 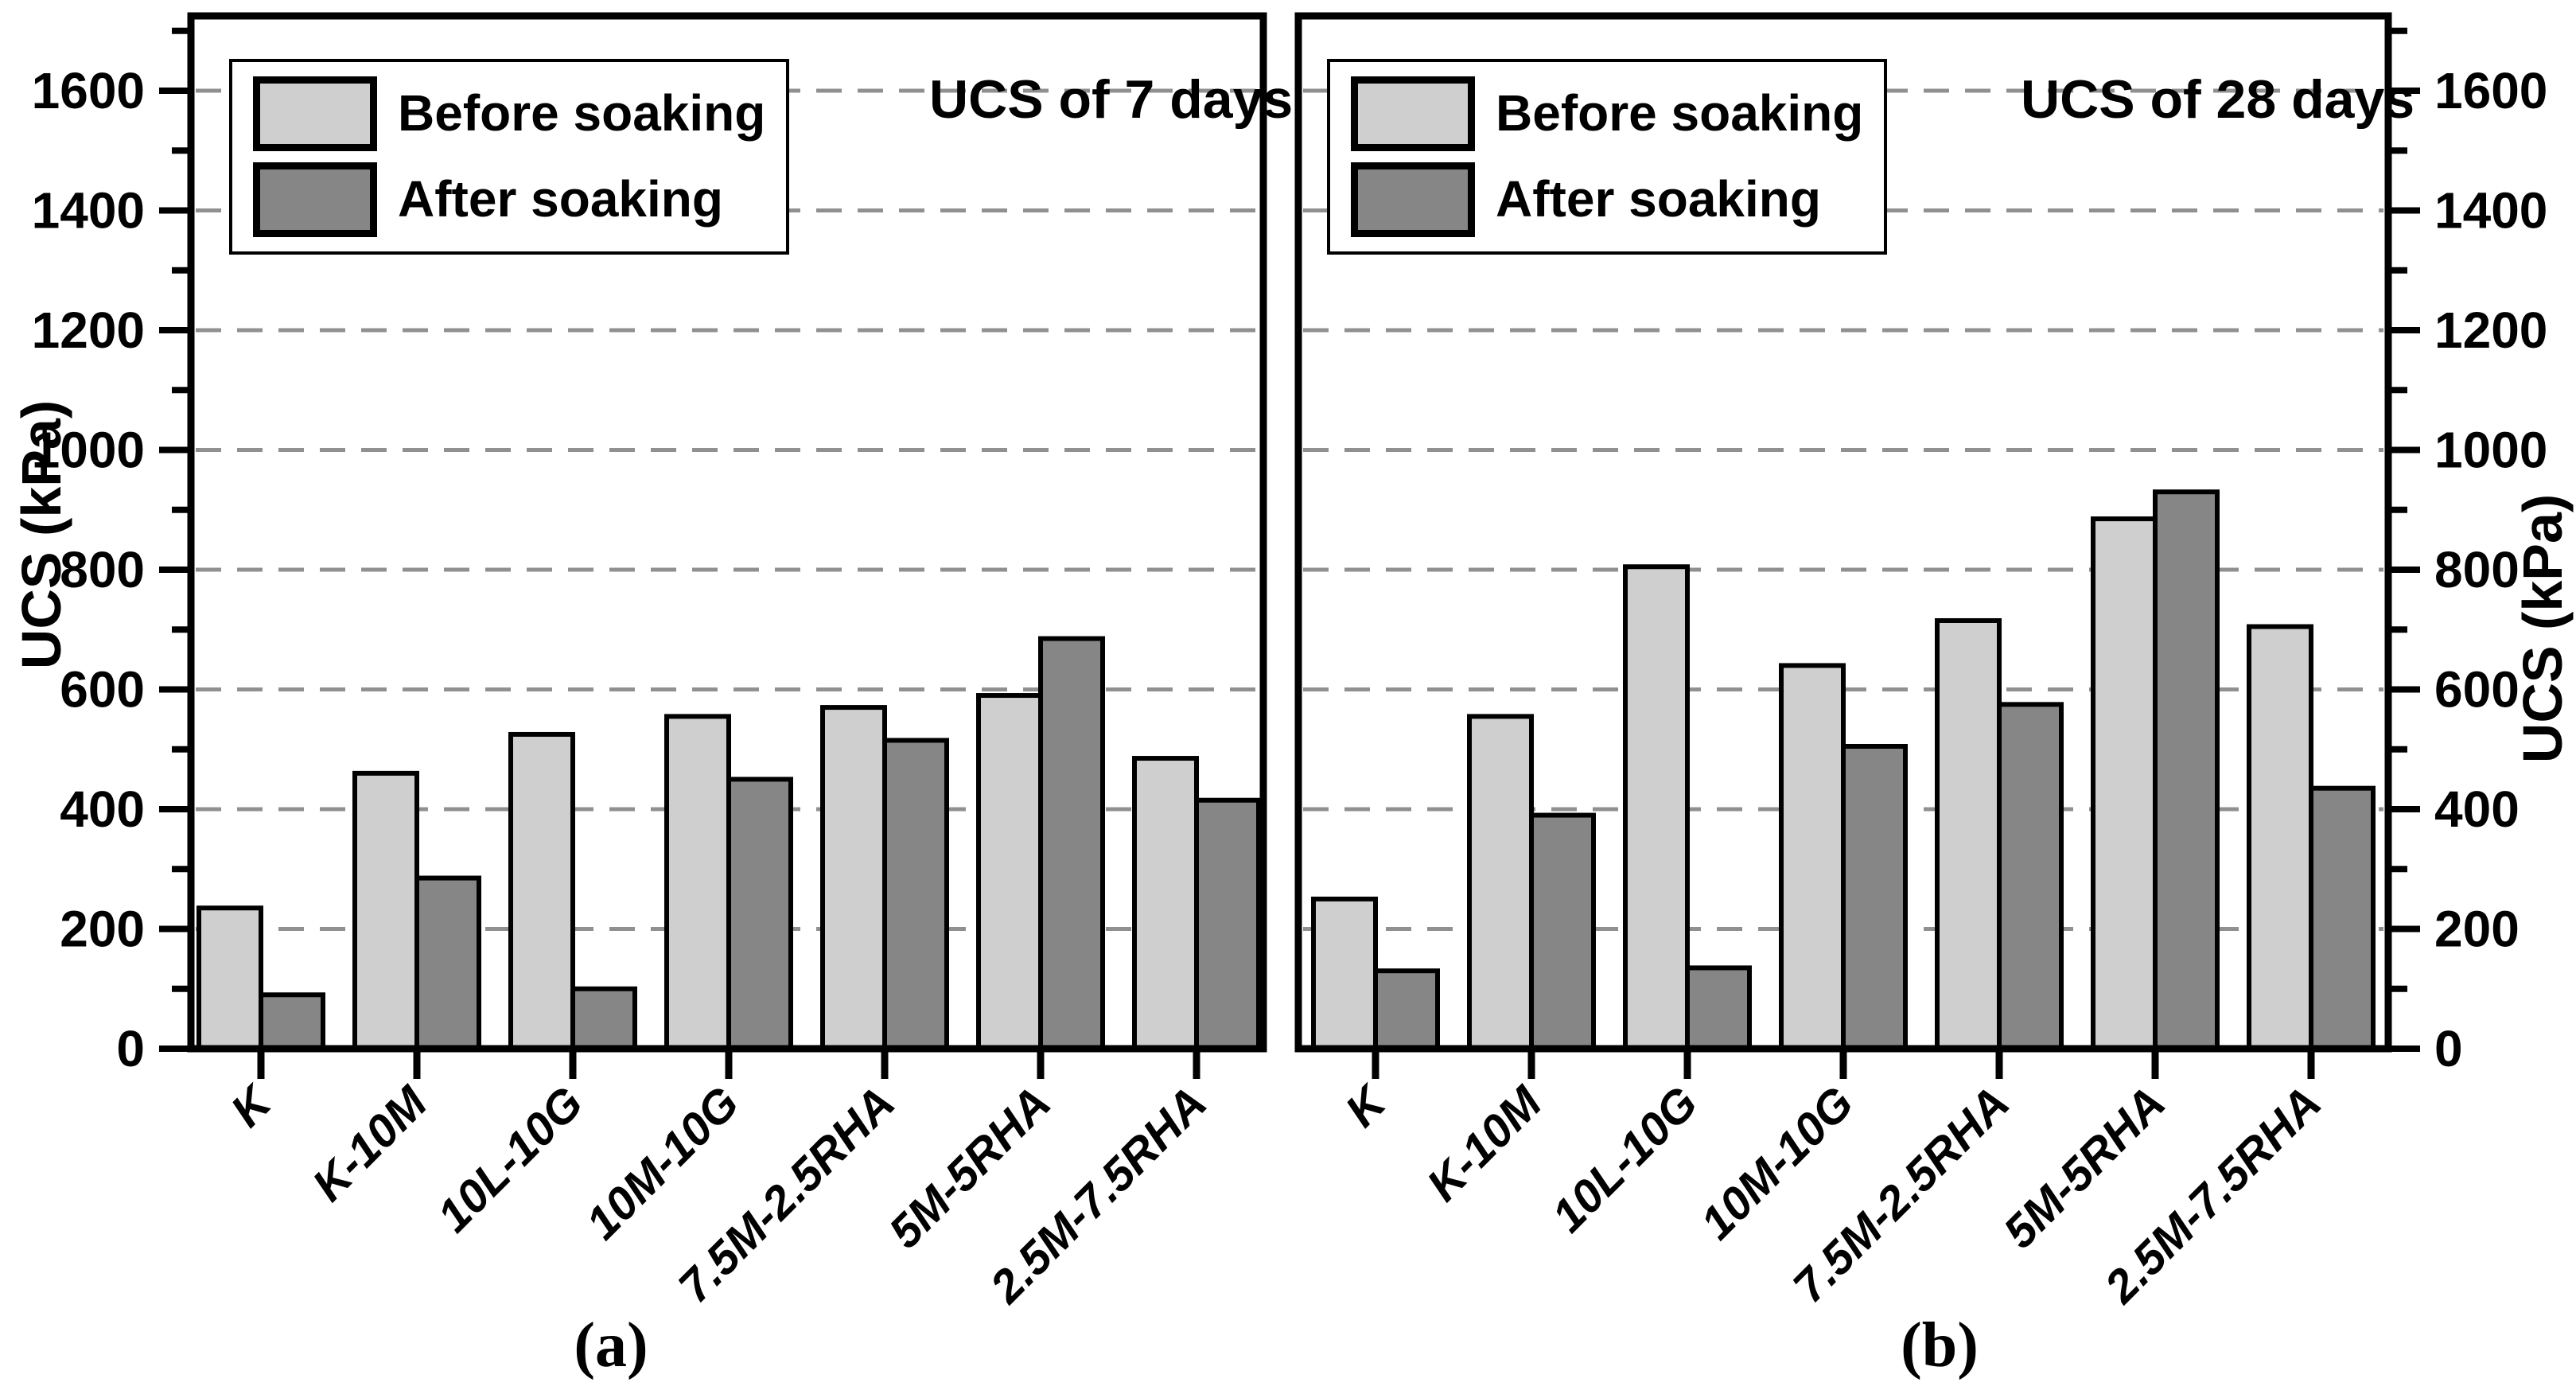 What do you see at coordinates (292, 1022) in the screenshot?
I see `bar-a-K-after` at bounding box center [292, 1022].